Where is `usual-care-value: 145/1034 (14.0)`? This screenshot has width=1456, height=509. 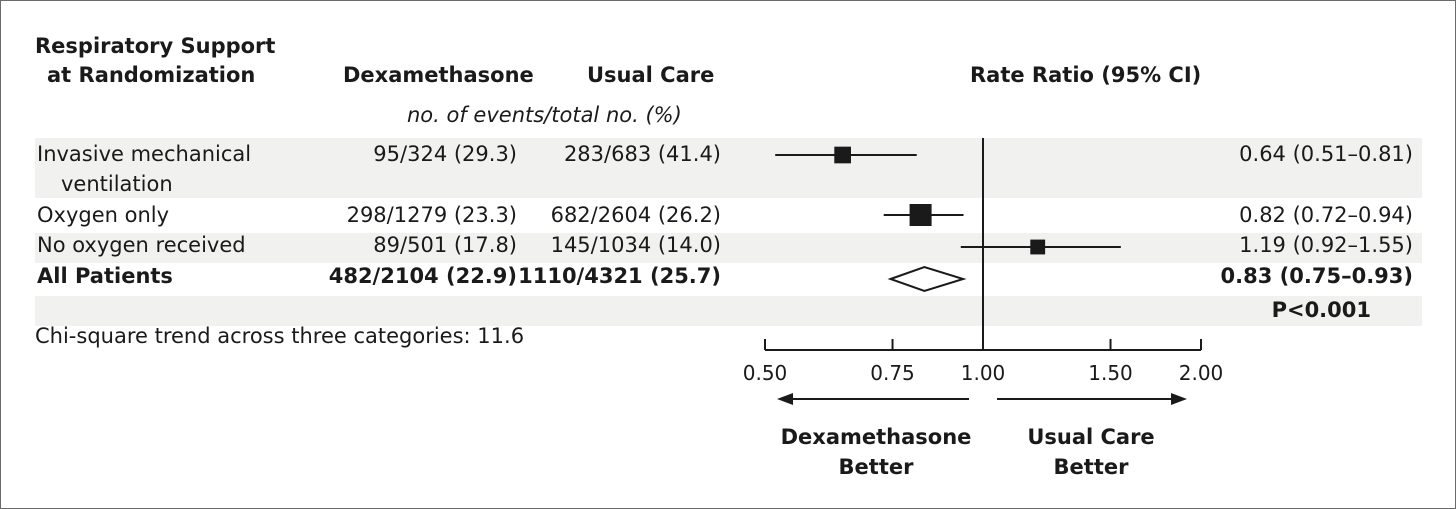 usual-care-value: 145/1034 (14.0) is located at coordinates (635, 245).